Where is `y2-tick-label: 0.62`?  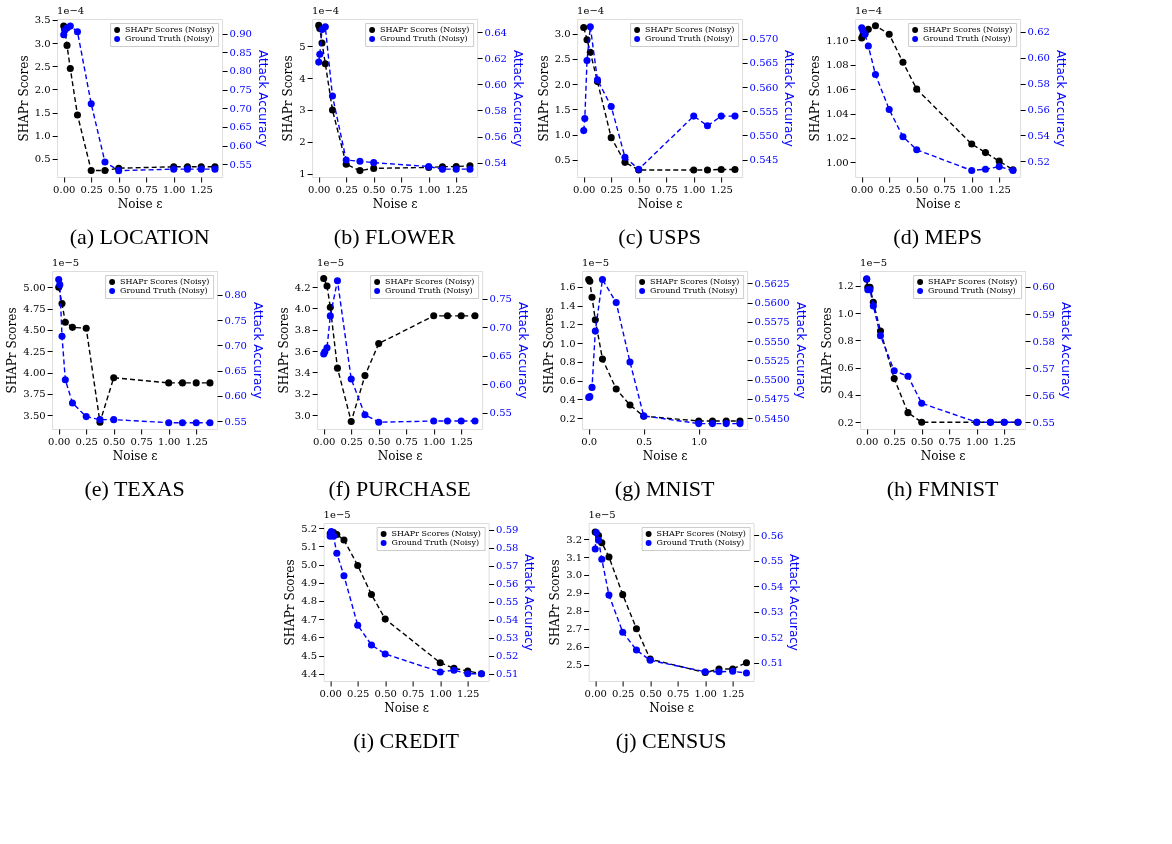
y2-tick-label: 0.62 is located at coordinates (495, 58).